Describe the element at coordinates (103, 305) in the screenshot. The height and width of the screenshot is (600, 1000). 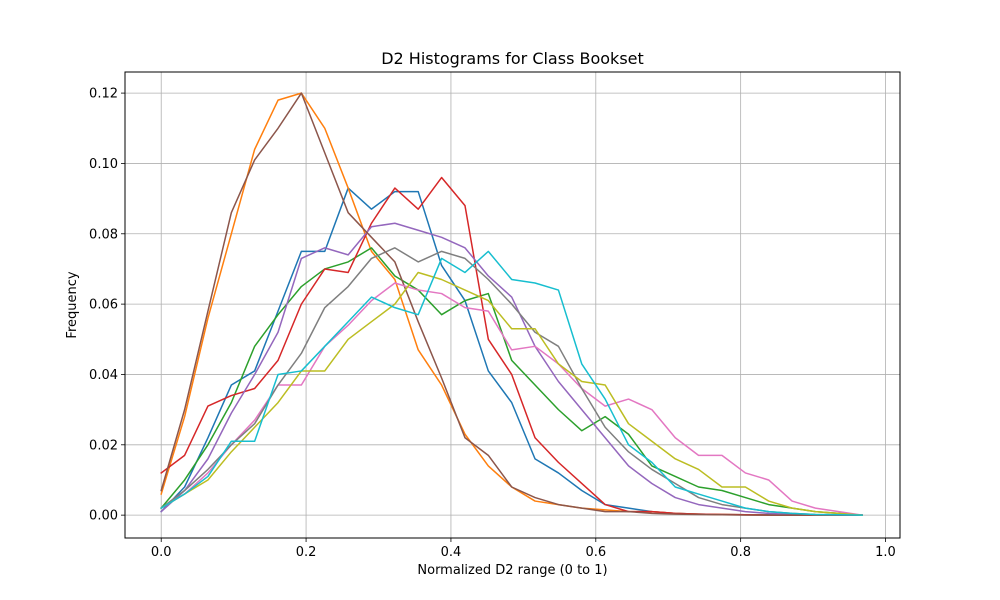
I see `y-tick-label: 0.06` at that location.